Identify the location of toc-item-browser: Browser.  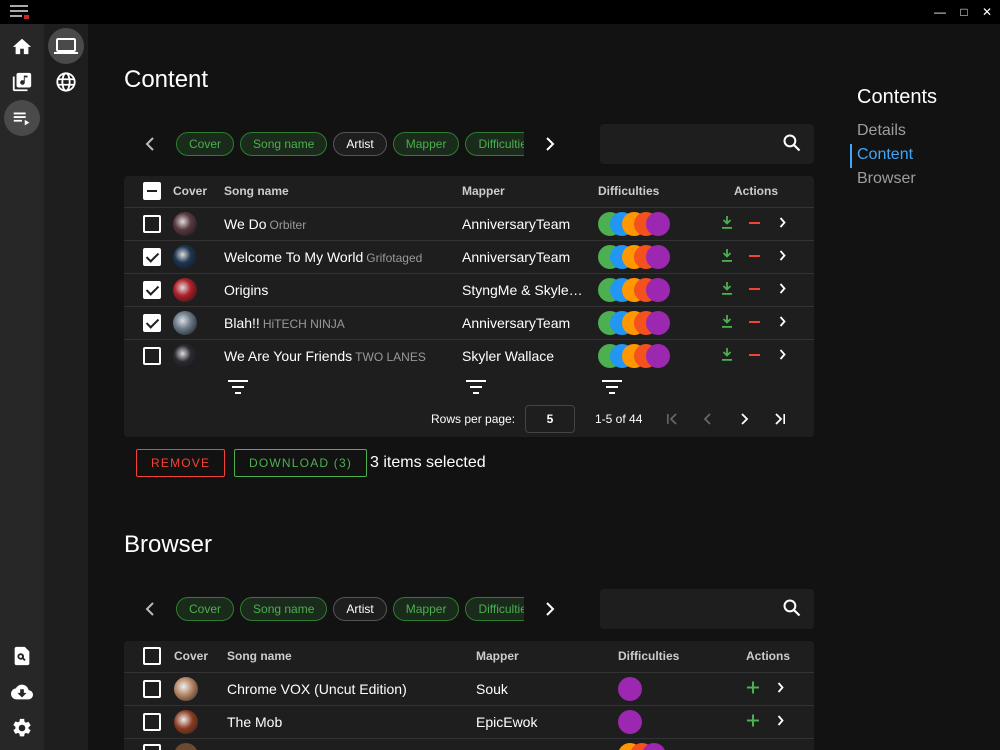
(886, 178).